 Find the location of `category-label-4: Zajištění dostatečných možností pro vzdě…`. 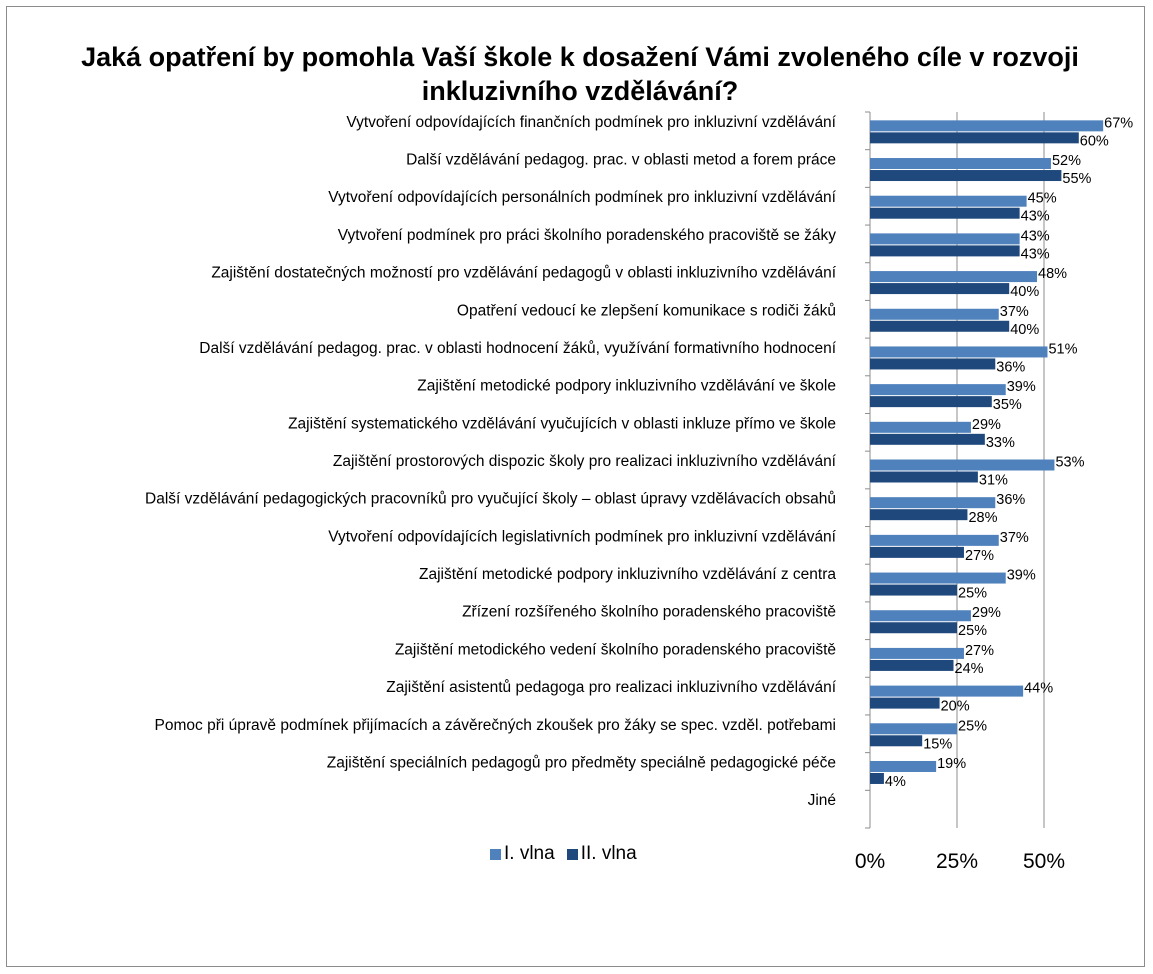

category-label-4: Zajištění dostatečných možností pro vzdě… is located at coordinates (523, 273).